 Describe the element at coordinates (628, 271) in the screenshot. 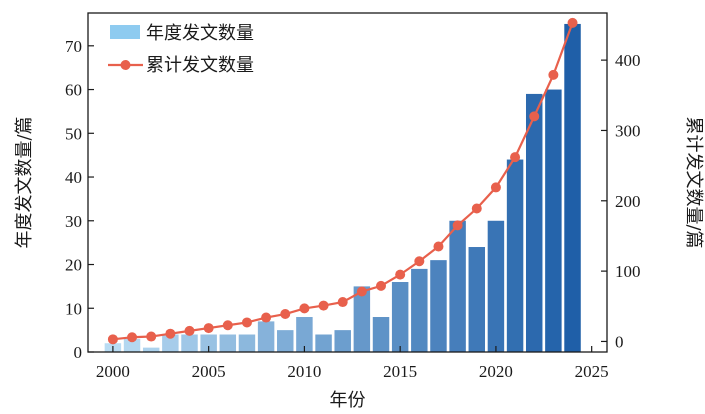

I see `y2-tick-label-100: 100` at that location.